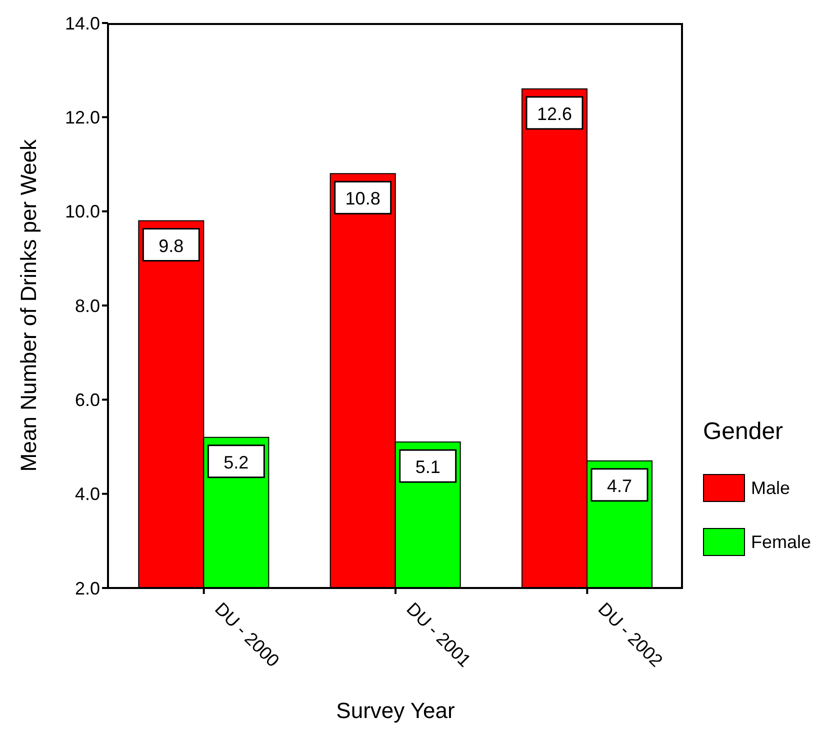 The height and width of the screenshot is (740, 831). I want to click on data-label: 12.6, so click(554, 114).